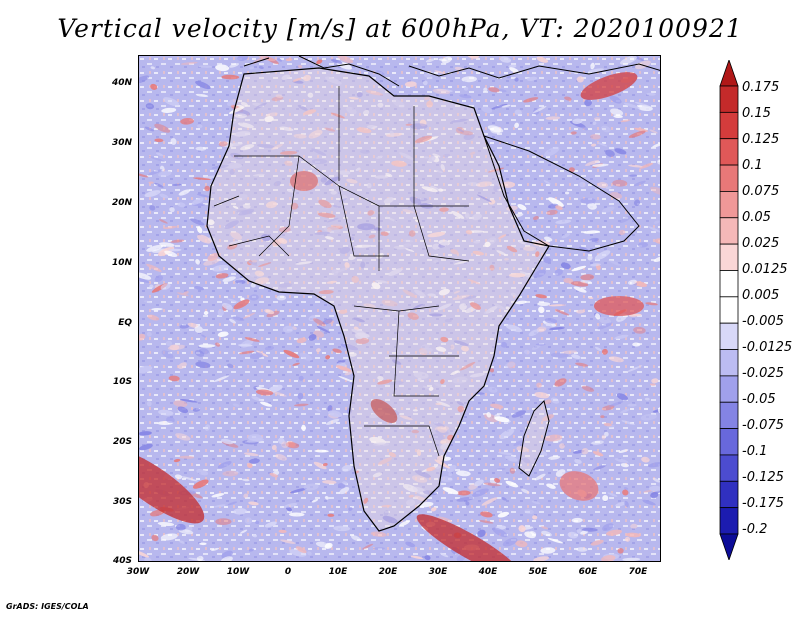 The width and height of the screenshot is (800, 618). I want to click on lat-label-20s: 20S, so click(122, 442).